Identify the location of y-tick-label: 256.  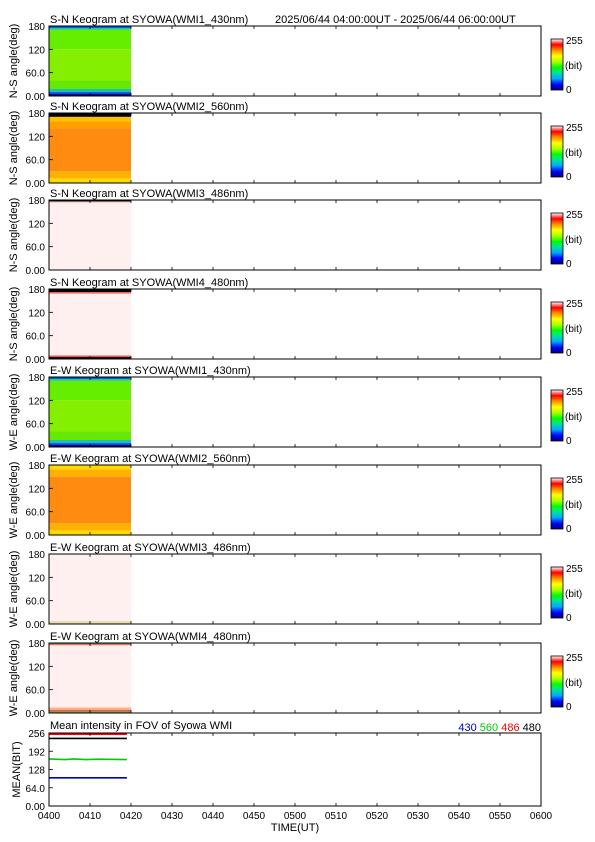
(36, 734).